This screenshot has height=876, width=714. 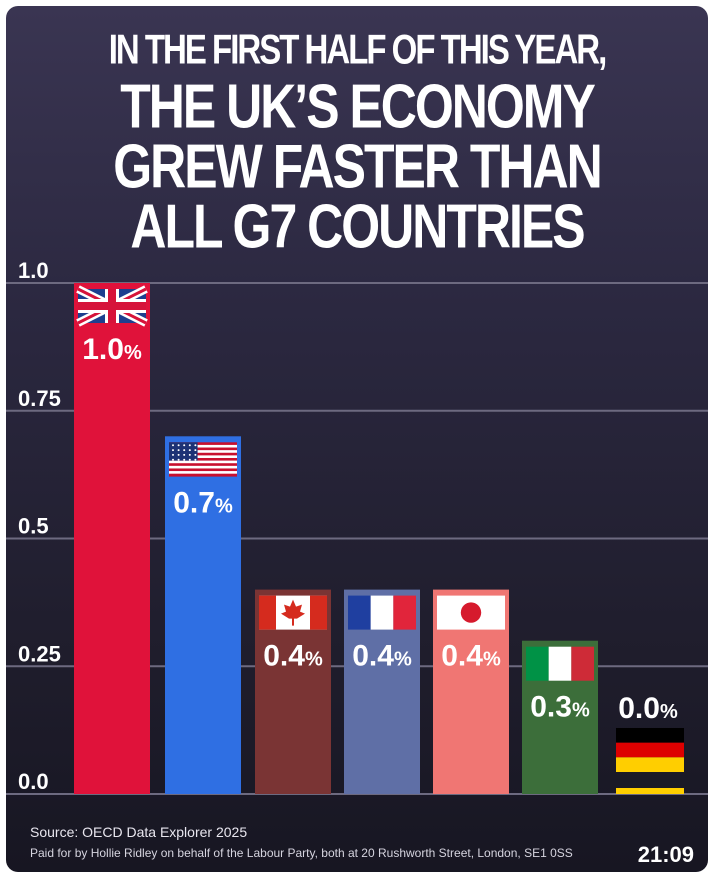 What do you see at coordinates (39, 653) in the screenshot?
I see `y-tick-label: 0.25` at bounding box center [39, 653].